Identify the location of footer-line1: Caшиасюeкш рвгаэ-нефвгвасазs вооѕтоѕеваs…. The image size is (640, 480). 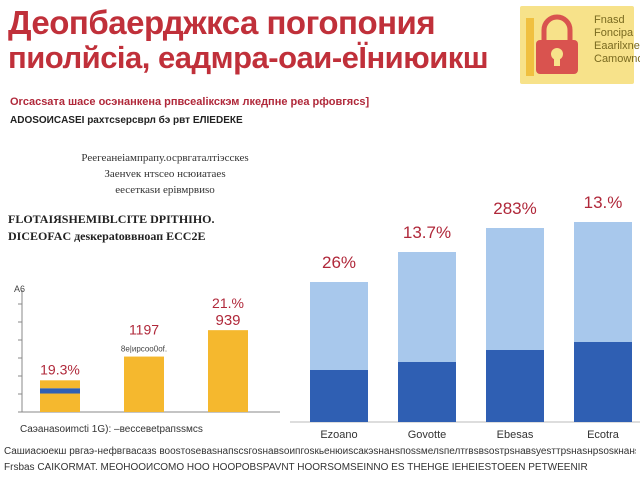
(320, 451).